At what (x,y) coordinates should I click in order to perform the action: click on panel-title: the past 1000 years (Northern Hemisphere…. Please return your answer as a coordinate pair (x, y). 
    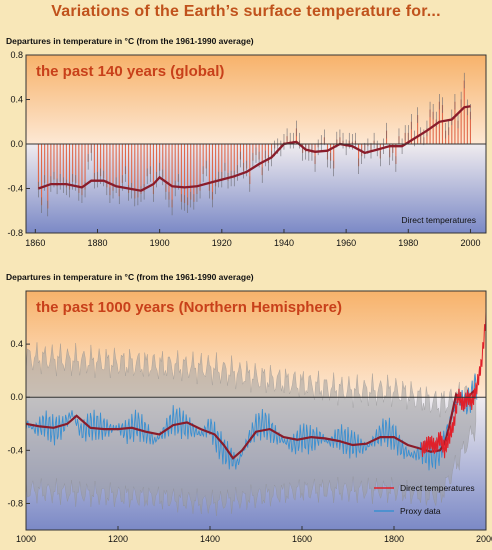
    Looking at the image, I should click on (189, 307).